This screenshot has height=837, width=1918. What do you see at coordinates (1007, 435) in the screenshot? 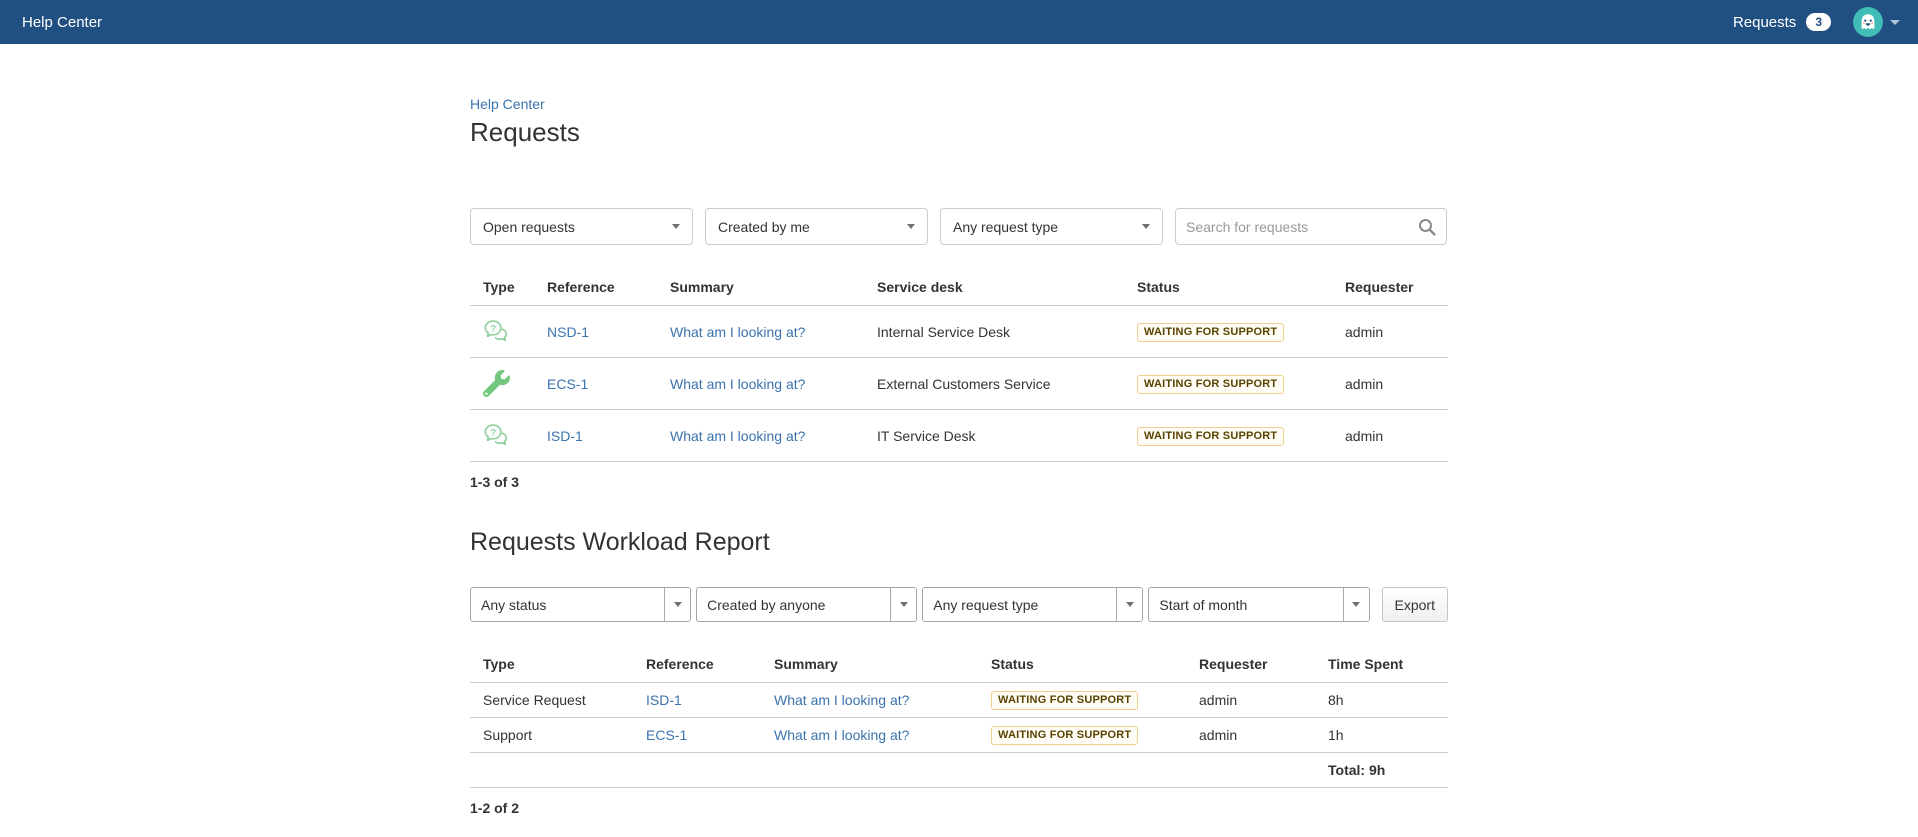
I see `service-desk-cell: IT Service Desk` at bounding box center [1007, 435].